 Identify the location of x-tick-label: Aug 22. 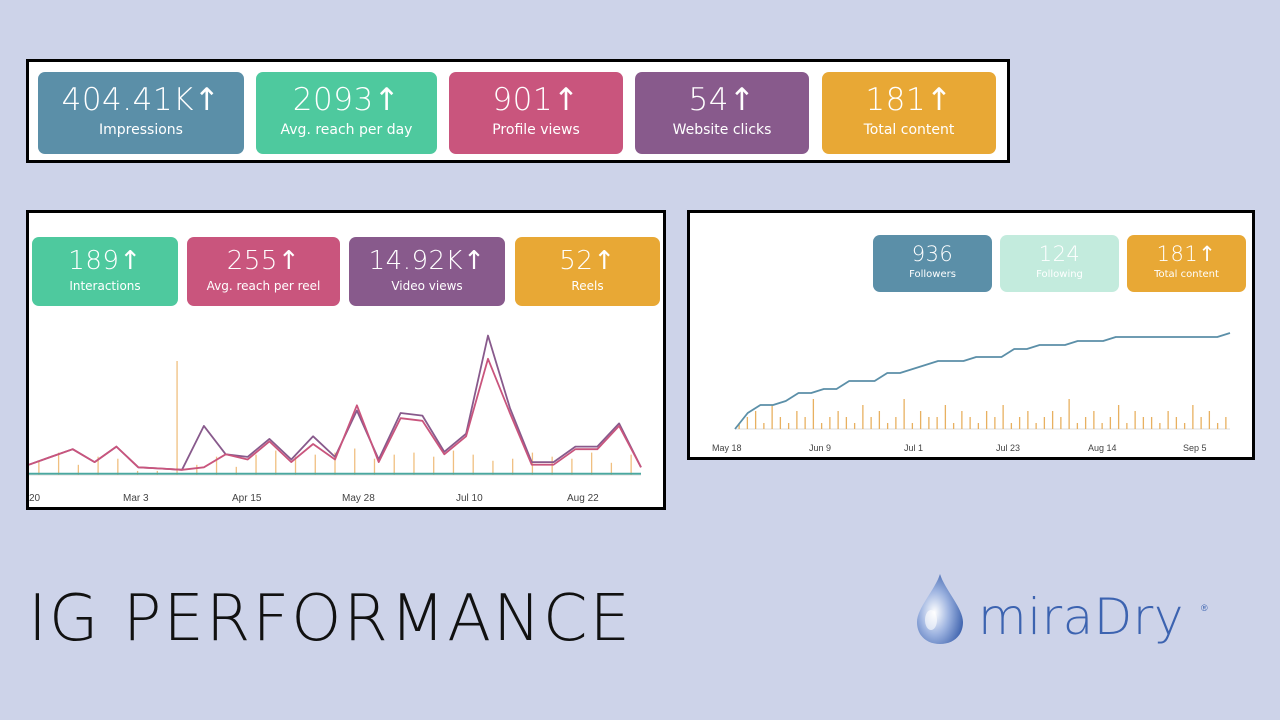
(583, 498).